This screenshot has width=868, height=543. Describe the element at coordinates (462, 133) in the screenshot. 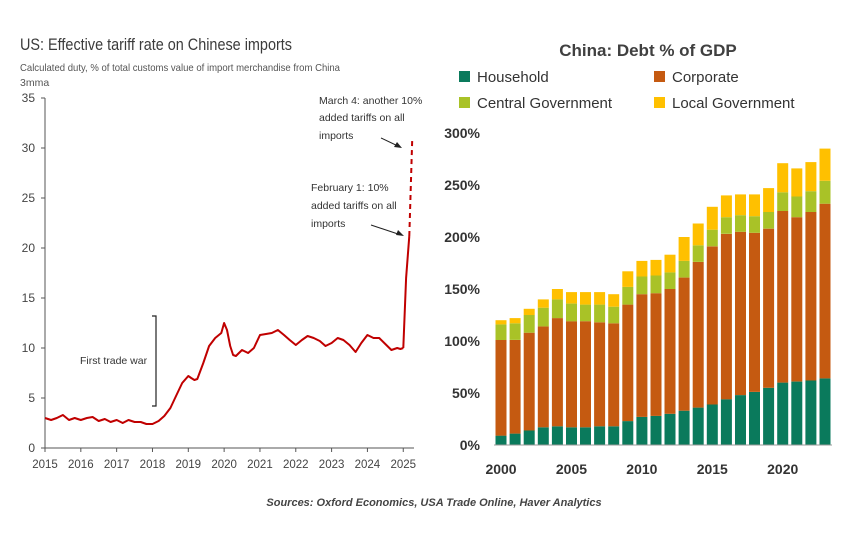

I see `right-y-tick-label: 300%` at that location.